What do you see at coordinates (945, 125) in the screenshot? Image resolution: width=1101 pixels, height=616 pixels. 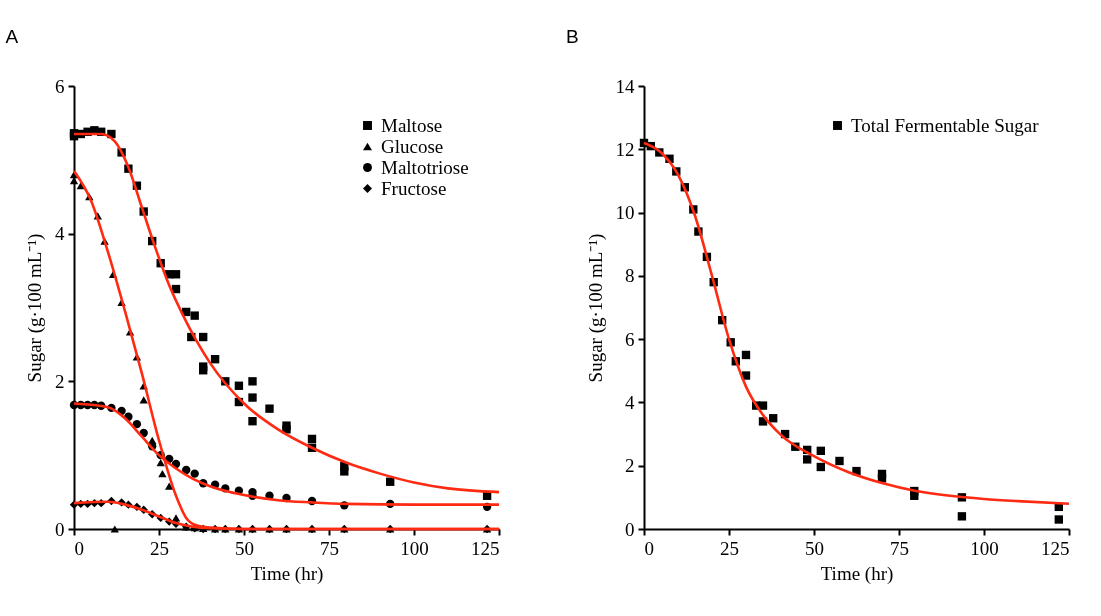 I see `legend-label: Total Fermentable Sugar` at bounding box center [945, 125].